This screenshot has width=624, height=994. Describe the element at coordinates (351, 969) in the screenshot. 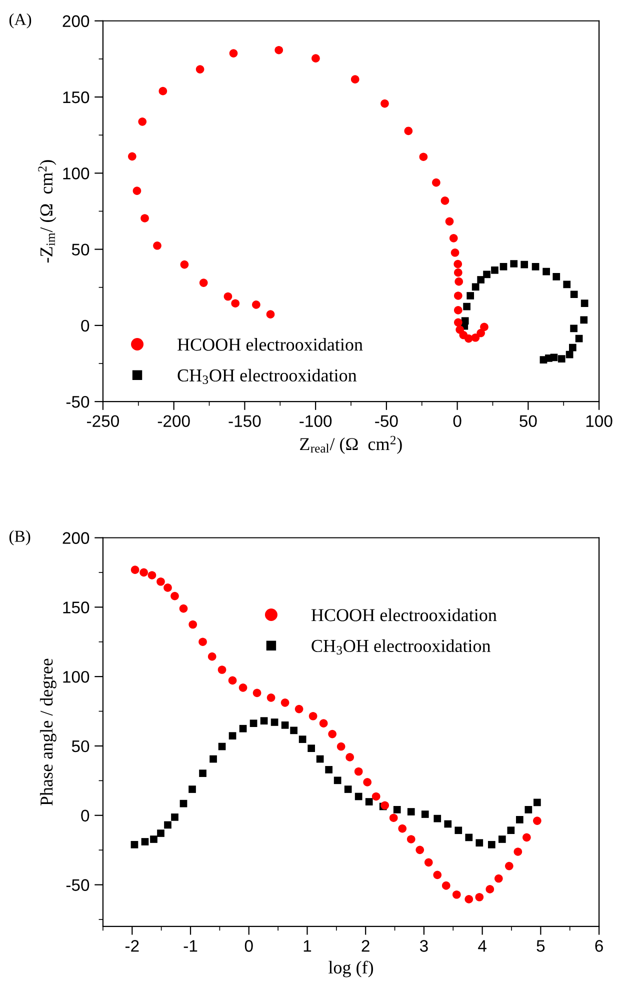

I see `x-axis-title: log (f)` at that location.